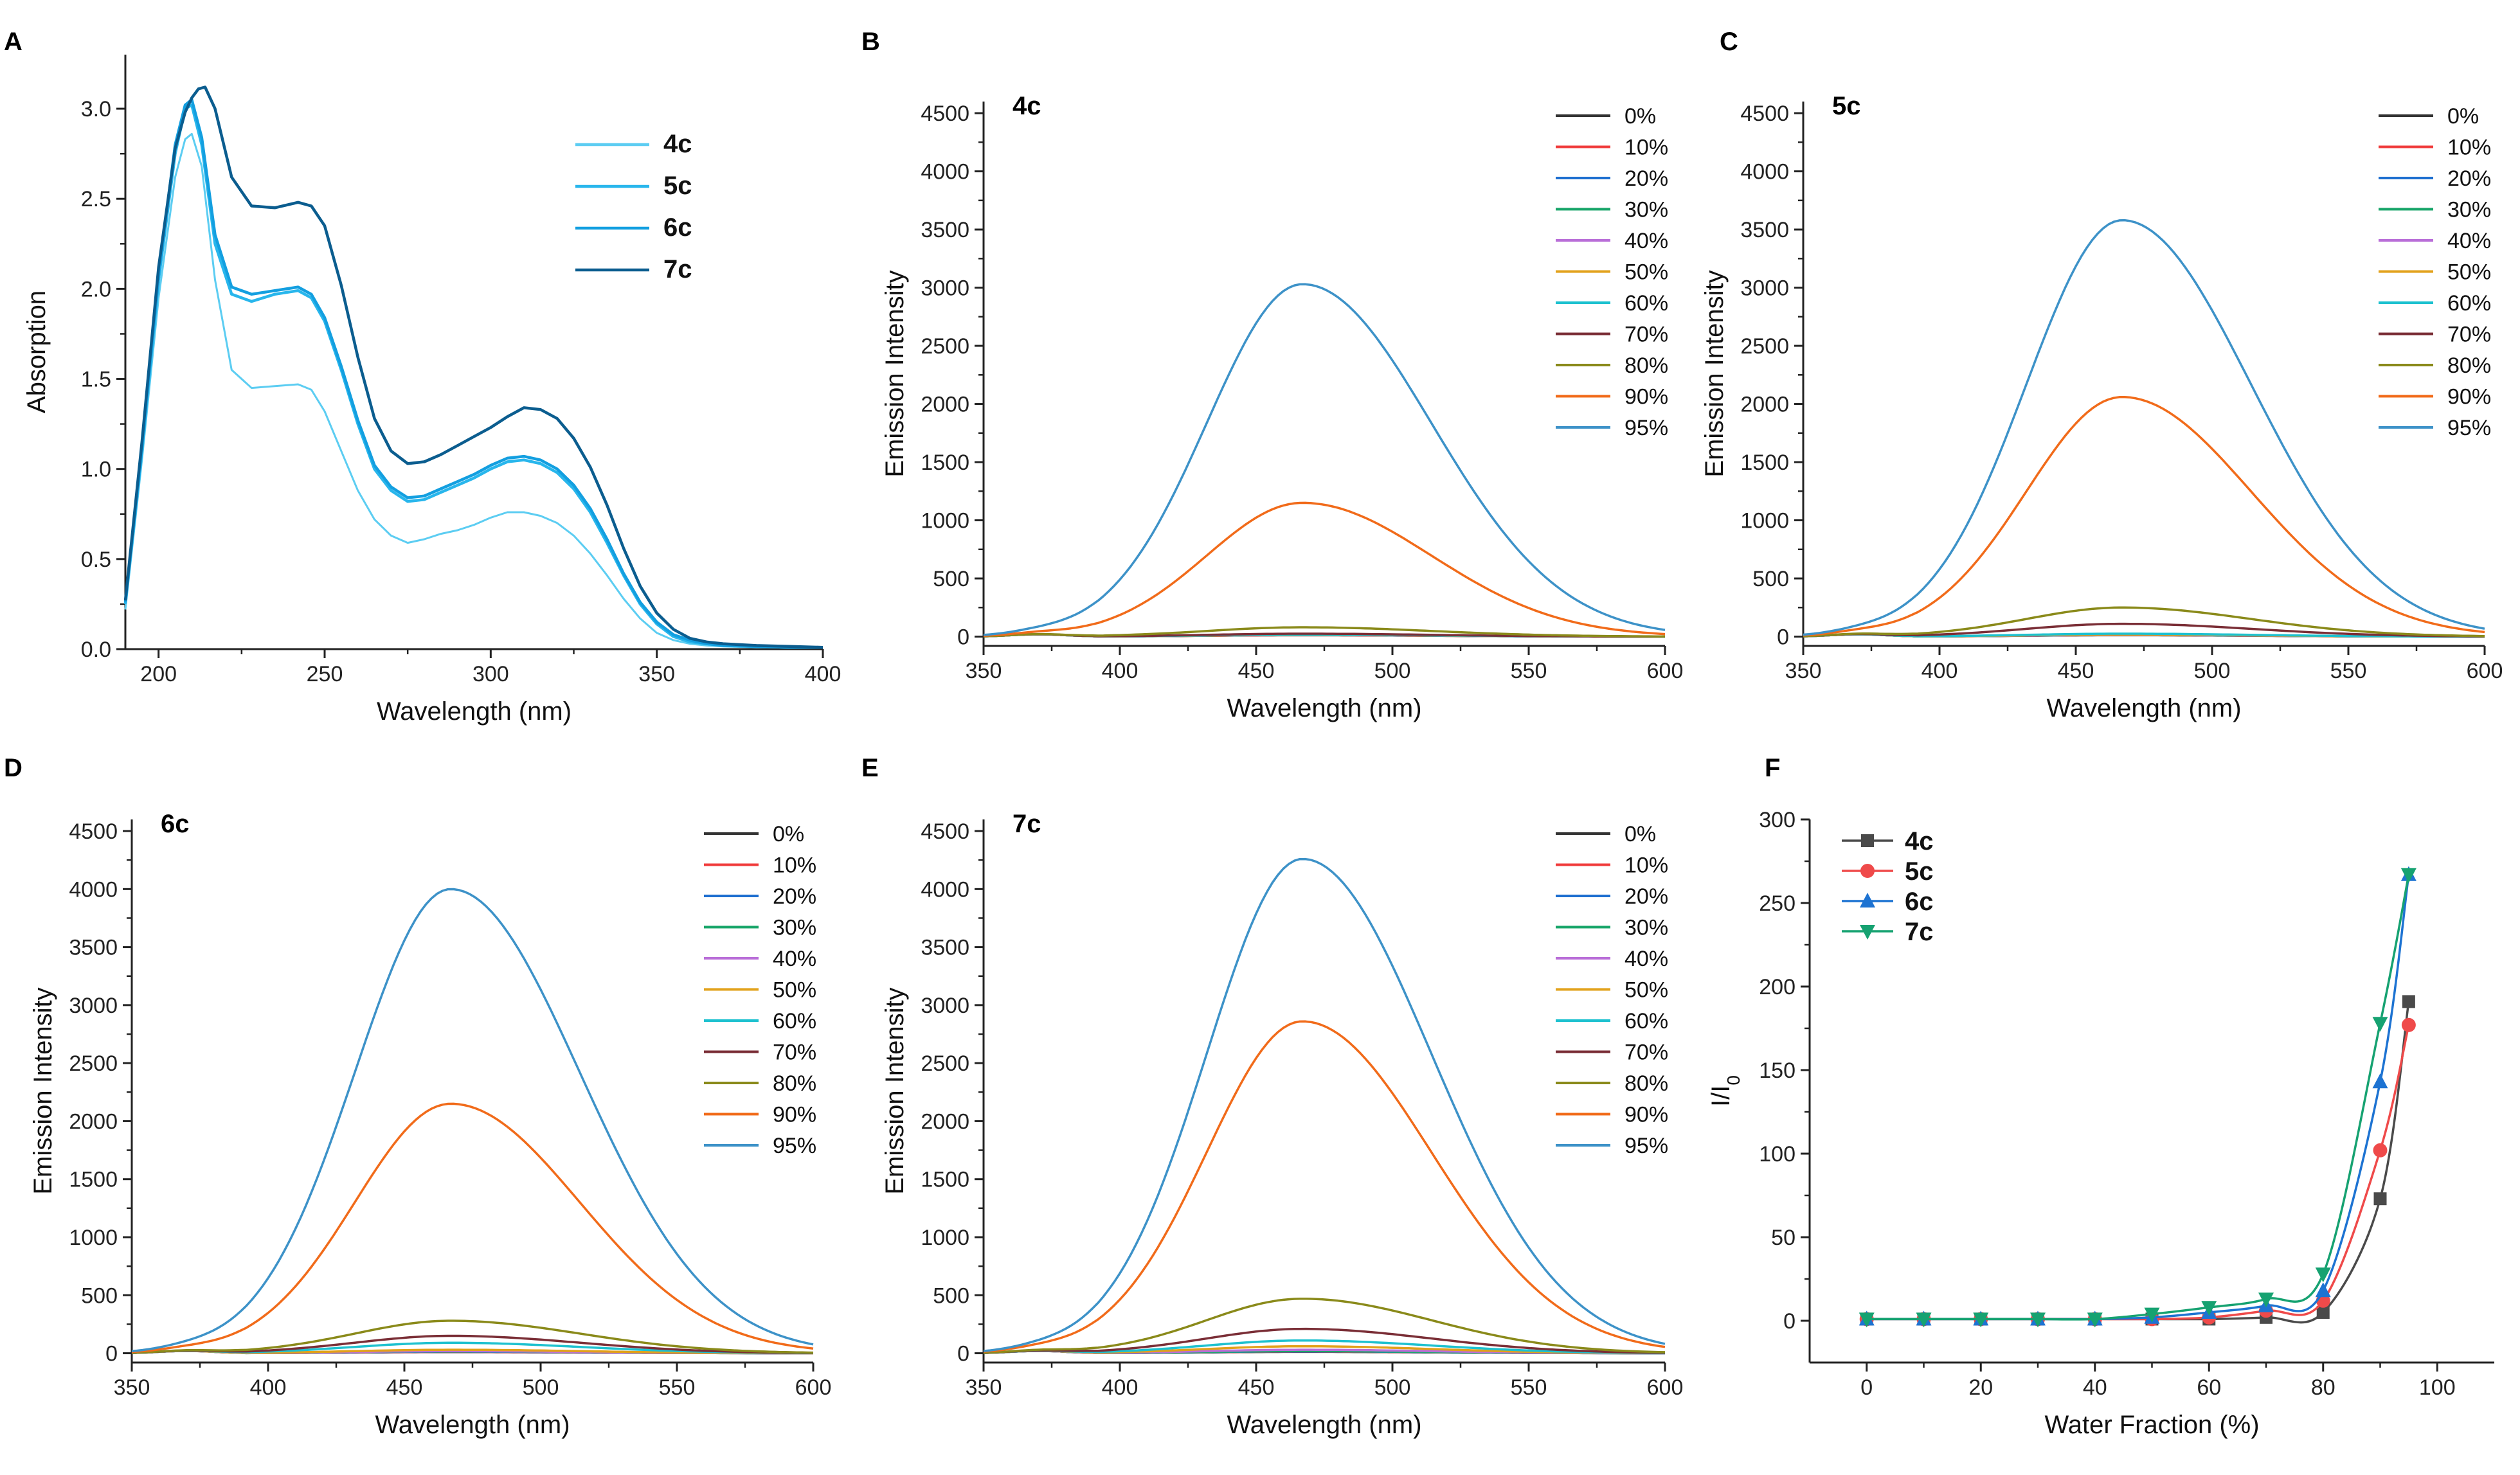 This screenshot has width=2520, height=1475. What do you see at coordinates (96, 470) in the screenshot?
I see `y-tick-label: 1.0` at bounding box center [96, 470].